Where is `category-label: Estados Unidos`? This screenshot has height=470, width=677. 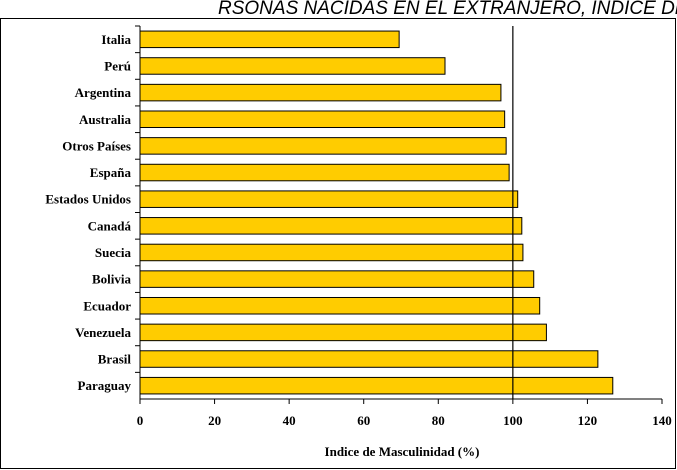 category-label: Estados Unidos is located at coordinates (88, 199).